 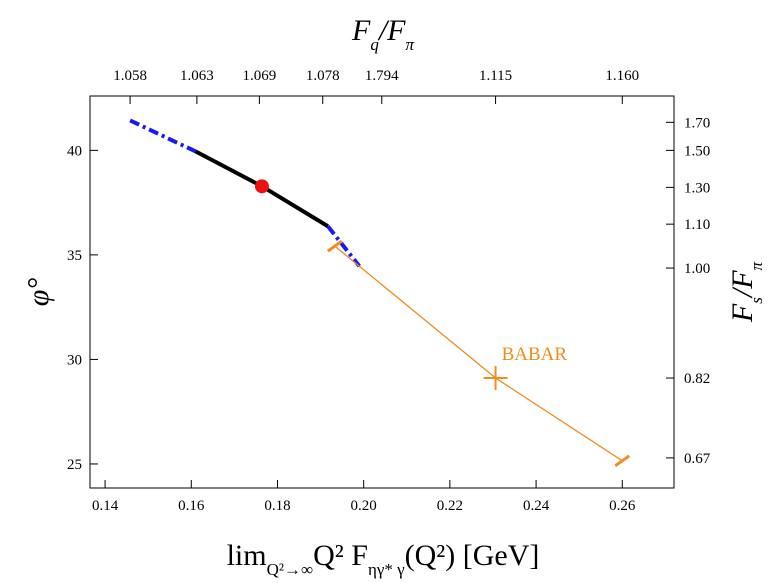 I want to click on x2-tick-label: 1.115, so click(x=495, y=76).